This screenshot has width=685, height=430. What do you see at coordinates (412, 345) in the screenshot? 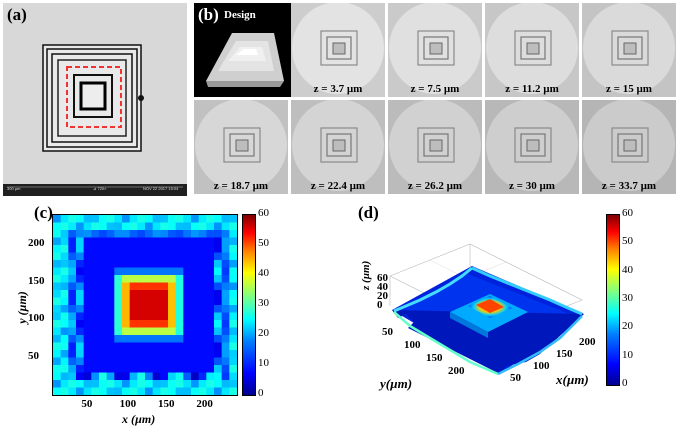
I see `surface-y-tick-label: 100` at bounding box center [412, 345].